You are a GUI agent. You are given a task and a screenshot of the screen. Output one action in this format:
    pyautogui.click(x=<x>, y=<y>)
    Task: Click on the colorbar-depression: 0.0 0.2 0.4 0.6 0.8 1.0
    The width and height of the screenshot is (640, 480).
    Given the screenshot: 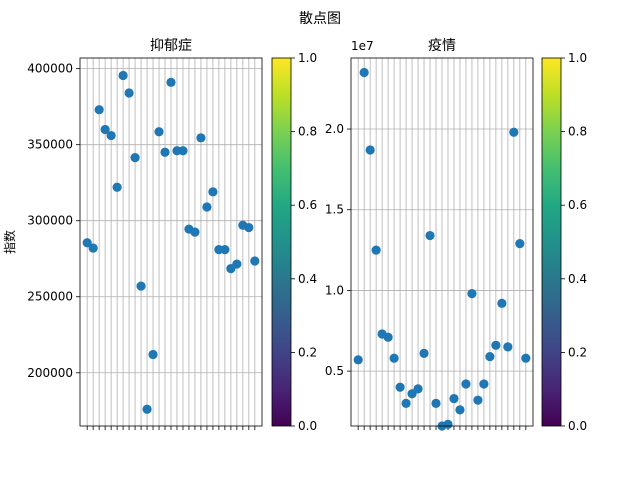 What is the action you would take?
    pyautogui.click(x=294, y=242)
    